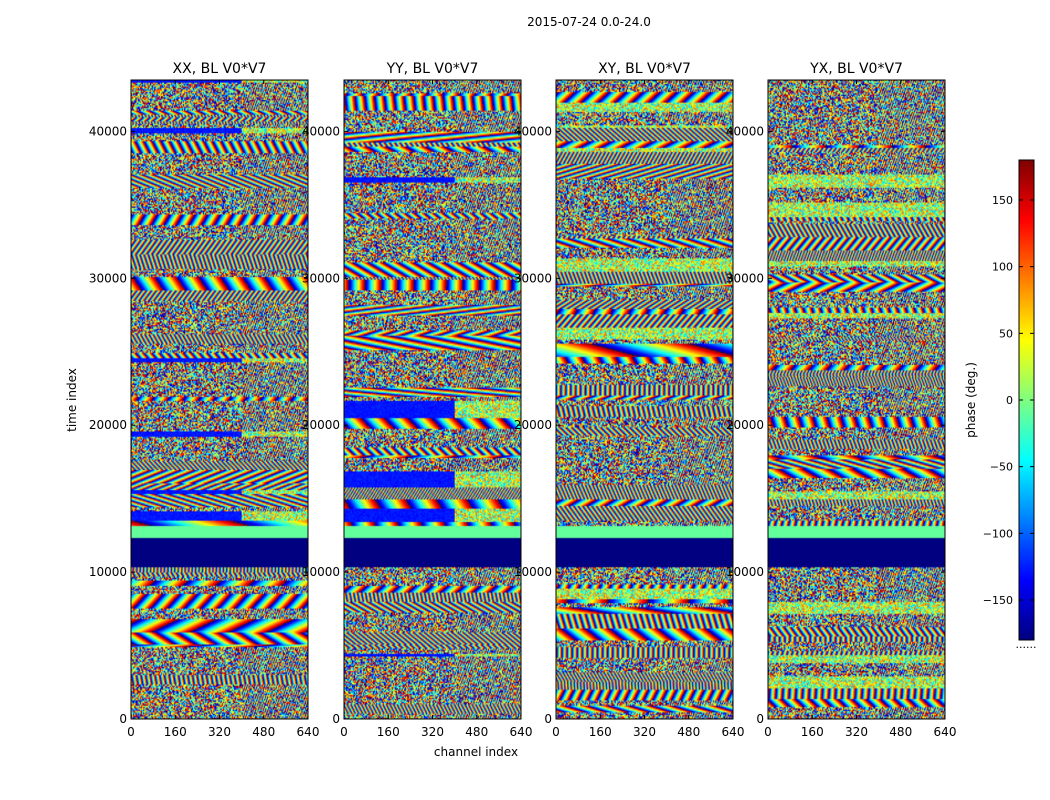  What do you see at coordinates (998, 600) in the screenshot?
I see `colorbar-tick-label: −150` at bounding box center [998, 600].